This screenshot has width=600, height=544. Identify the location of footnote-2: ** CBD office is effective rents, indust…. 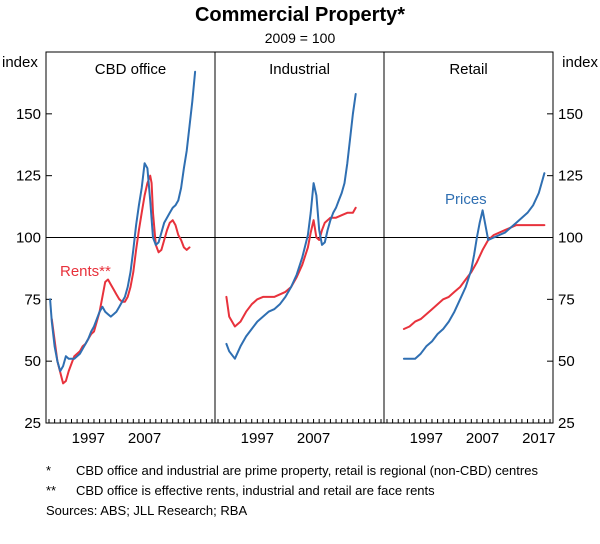
(316, 490).